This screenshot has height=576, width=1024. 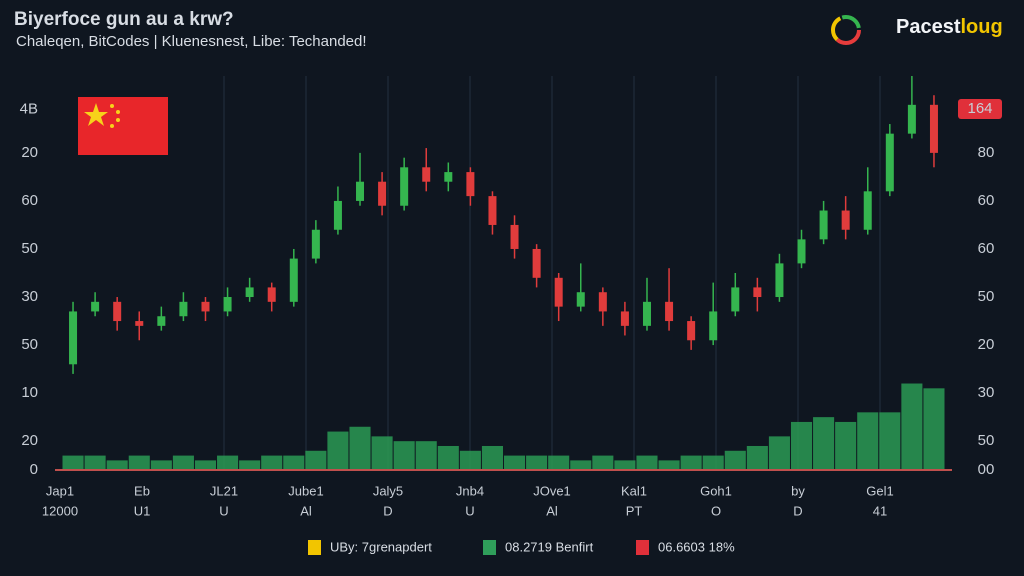 I want to click on x-tick-label: Gel1, so click(x=879, y=490).